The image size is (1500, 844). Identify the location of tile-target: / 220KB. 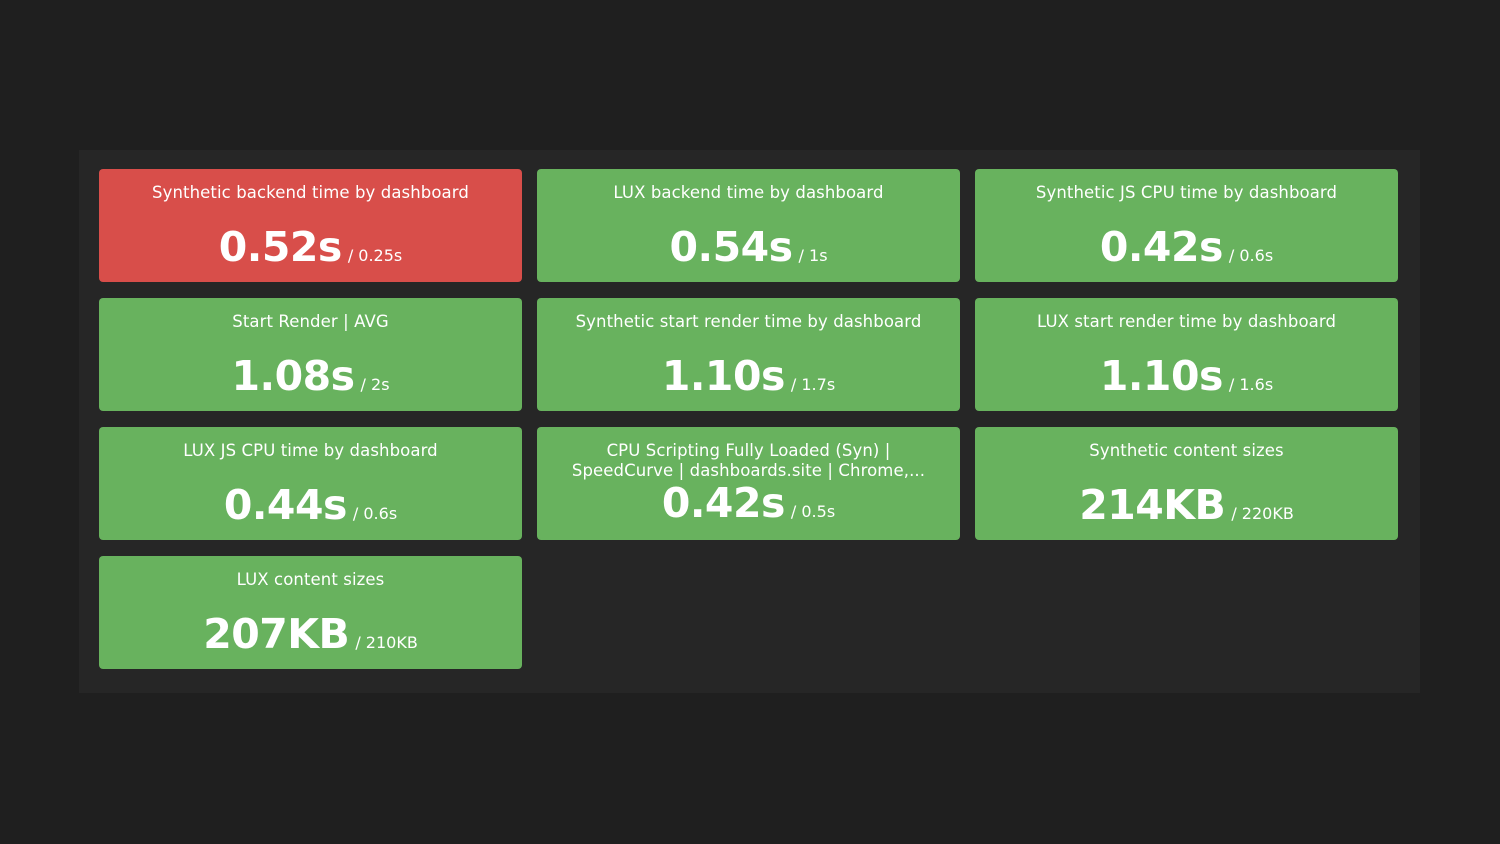
(1262, 513).